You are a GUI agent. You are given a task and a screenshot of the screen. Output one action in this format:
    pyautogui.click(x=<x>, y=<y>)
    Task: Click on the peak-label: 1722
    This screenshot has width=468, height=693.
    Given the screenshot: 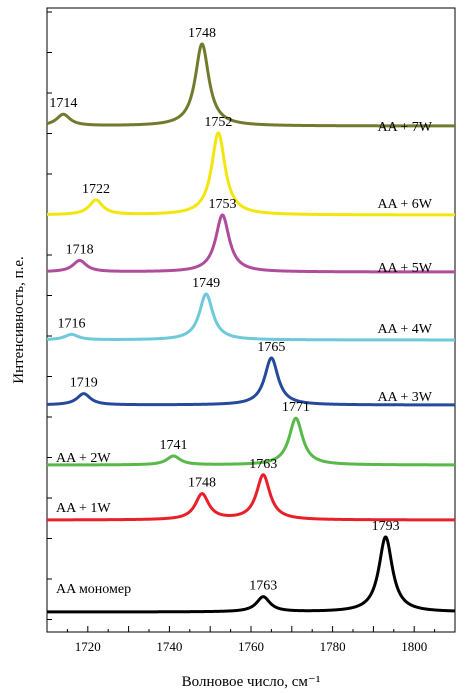 What is the action you would take?
    pyautogui.click(x=96, y=189)
    